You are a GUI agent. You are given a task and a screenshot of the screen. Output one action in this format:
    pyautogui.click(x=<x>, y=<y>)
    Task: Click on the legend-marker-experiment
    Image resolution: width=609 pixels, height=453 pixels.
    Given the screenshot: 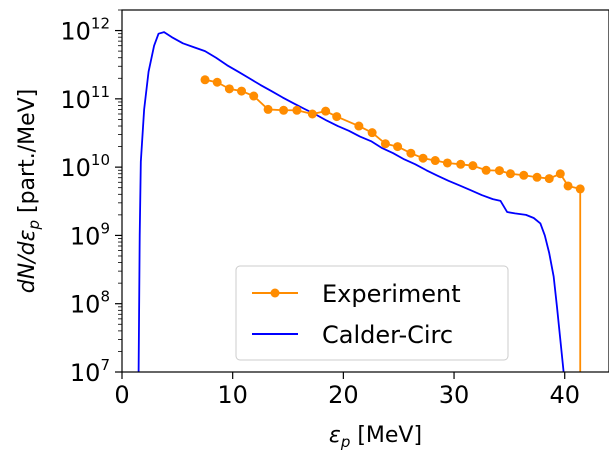 What is the action you would take?
    pyautogui.click(x=275, y=293)
    